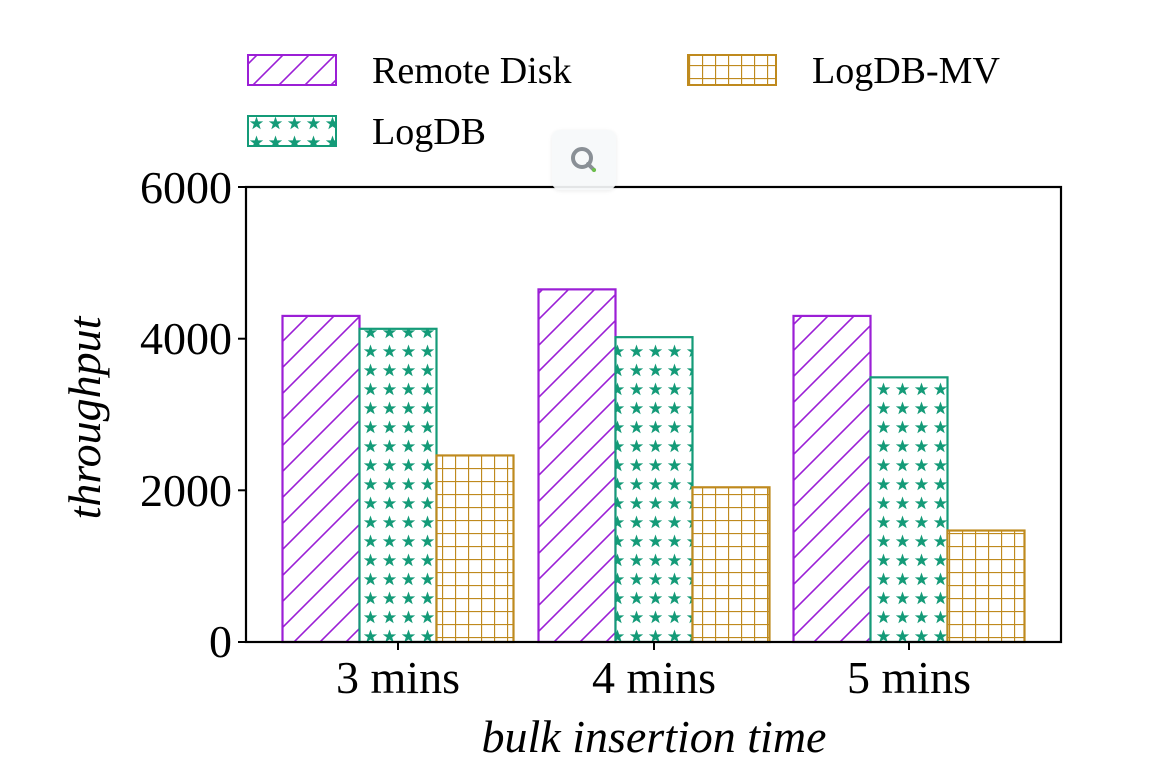  What do you see at coordinates (909, 510) in the screenshot?
I see `bar-logdb-5-mins` at bounding box center [909, 510].